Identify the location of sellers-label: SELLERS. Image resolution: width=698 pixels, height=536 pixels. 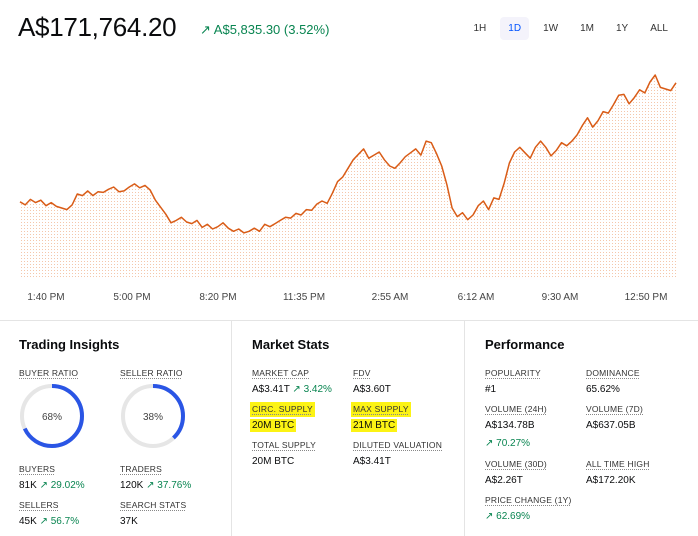
(39, 505).